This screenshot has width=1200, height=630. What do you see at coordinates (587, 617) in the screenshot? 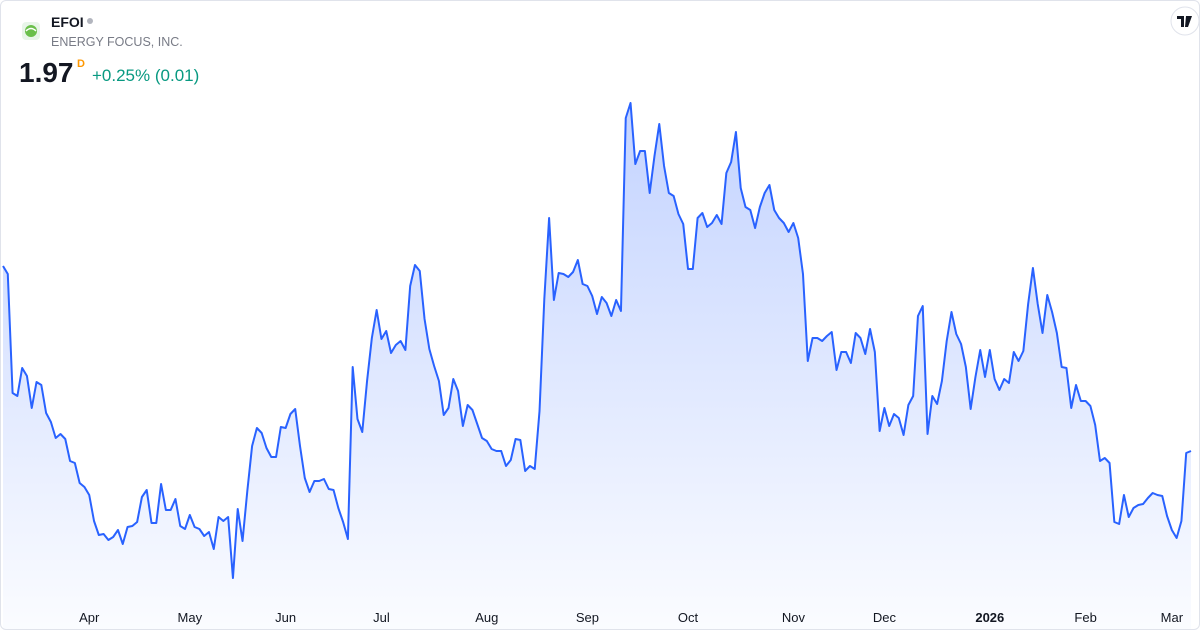
I see `x-tick-label: Sep` at bounding box center [587, 617].